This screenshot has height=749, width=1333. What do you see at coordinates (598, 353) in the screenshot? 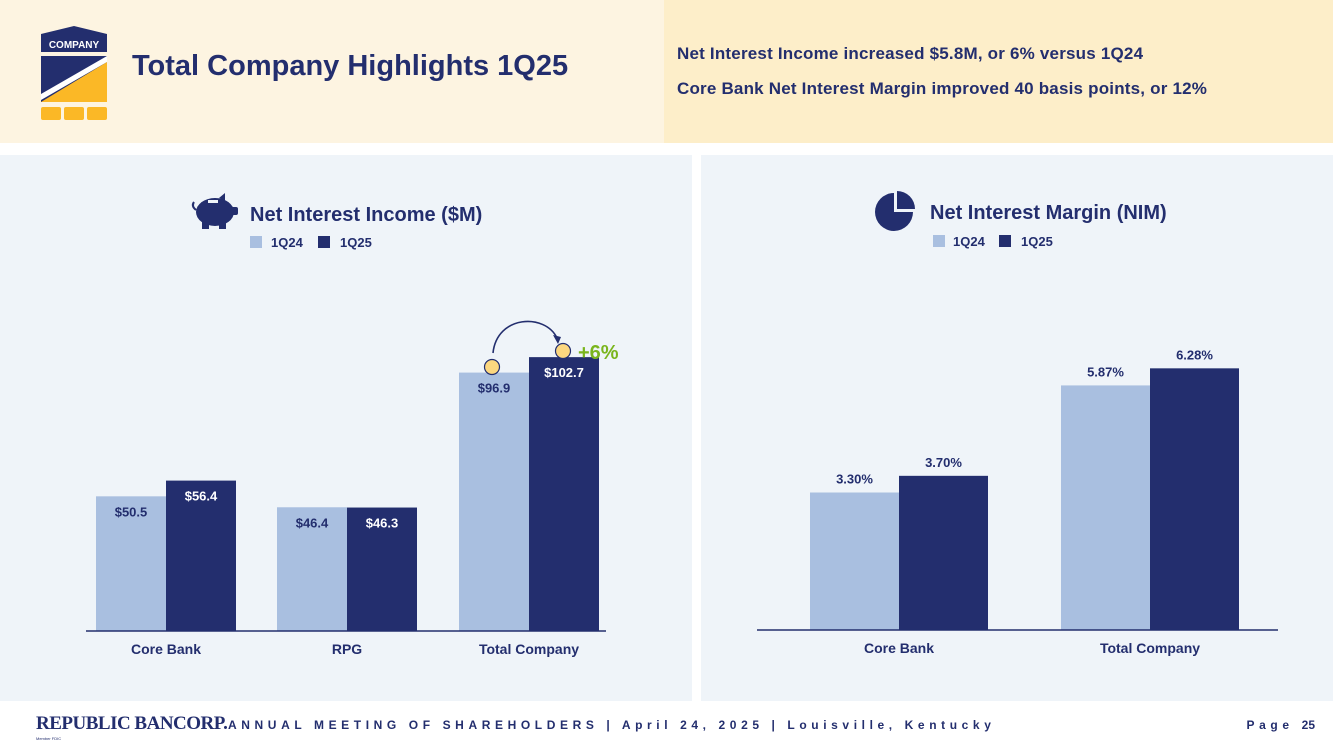
I see `growth-percent-label: +6%` at bounding box center [598, 353].